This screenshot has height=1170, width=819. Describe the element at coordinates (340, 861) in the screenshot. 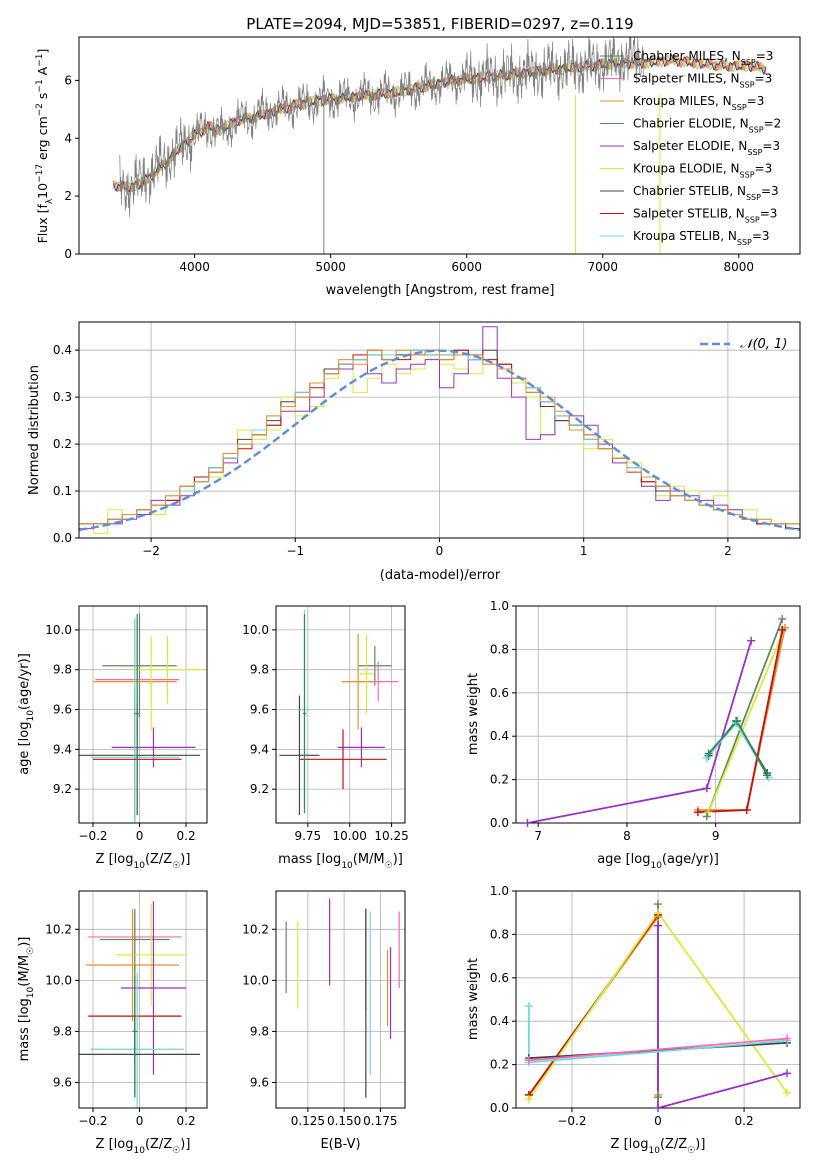

I see `x-axis-label: mass [log10(M/M☉)]` at that location.